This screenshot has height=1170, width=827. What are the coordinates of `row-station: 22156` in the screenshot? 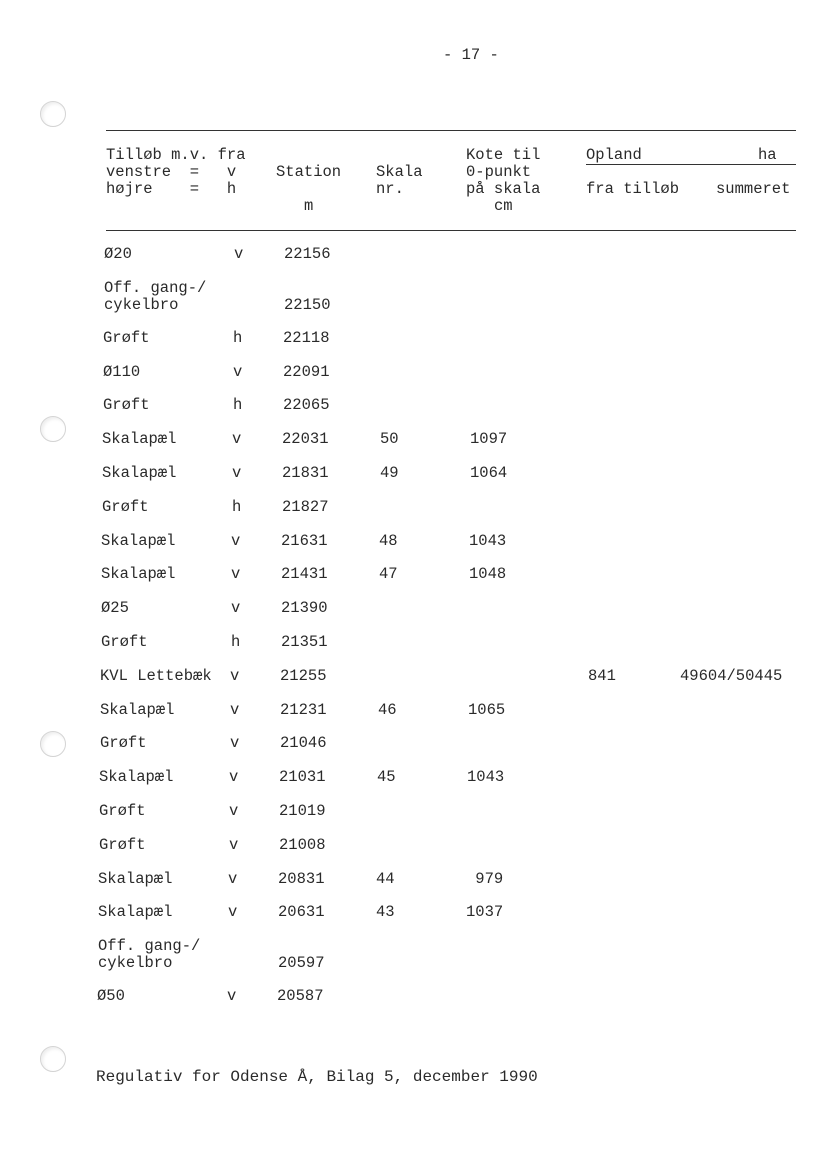 It's located at (307, 254).